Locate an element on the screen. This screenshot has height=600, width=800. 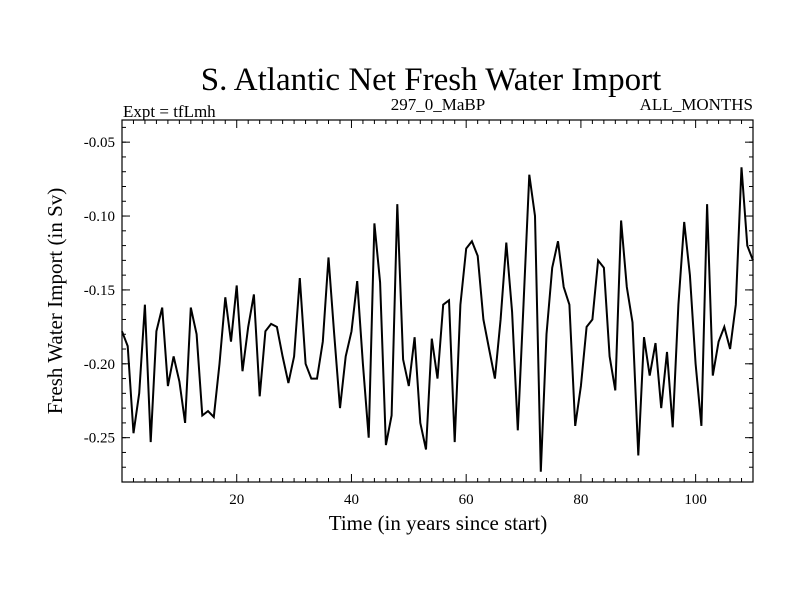
x-tick-label: 100 is located at coordinates (695, 500).